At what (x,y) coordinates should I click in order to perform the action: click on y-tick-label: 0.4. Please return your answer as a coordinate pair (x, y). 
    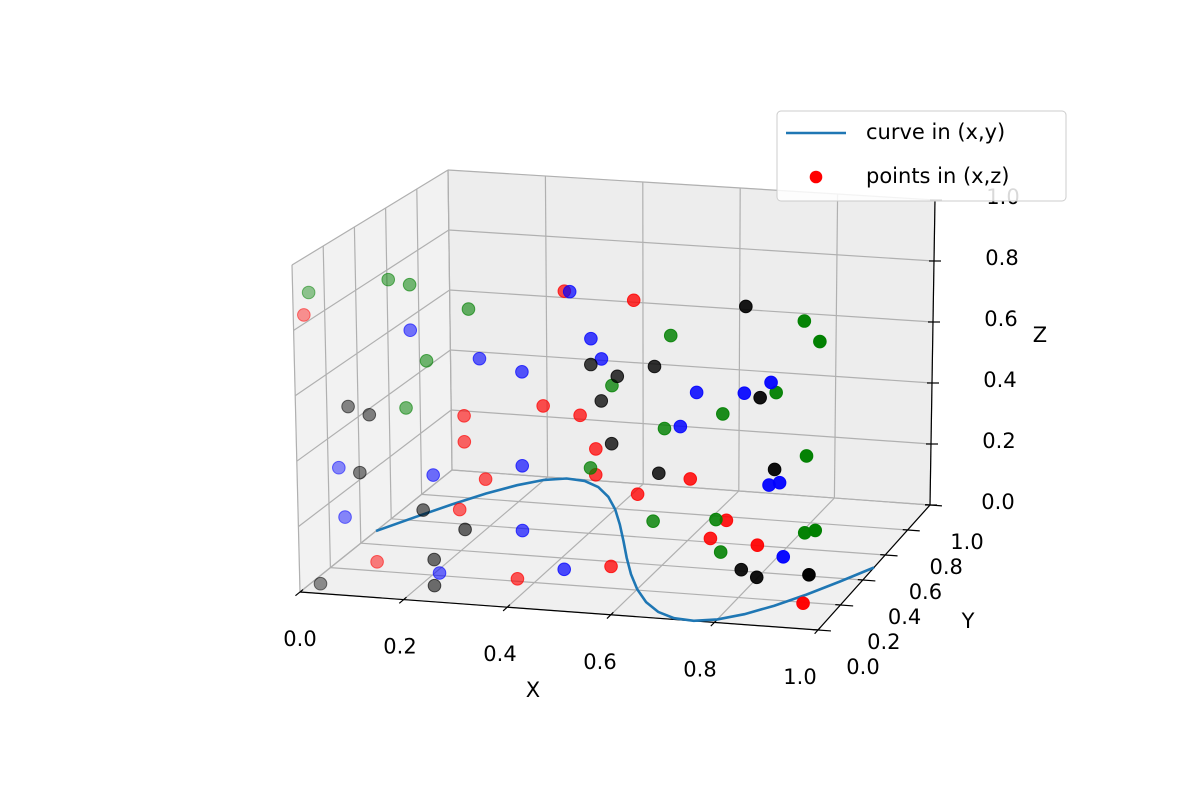
    Looking at the image, I should click on (904, 617).